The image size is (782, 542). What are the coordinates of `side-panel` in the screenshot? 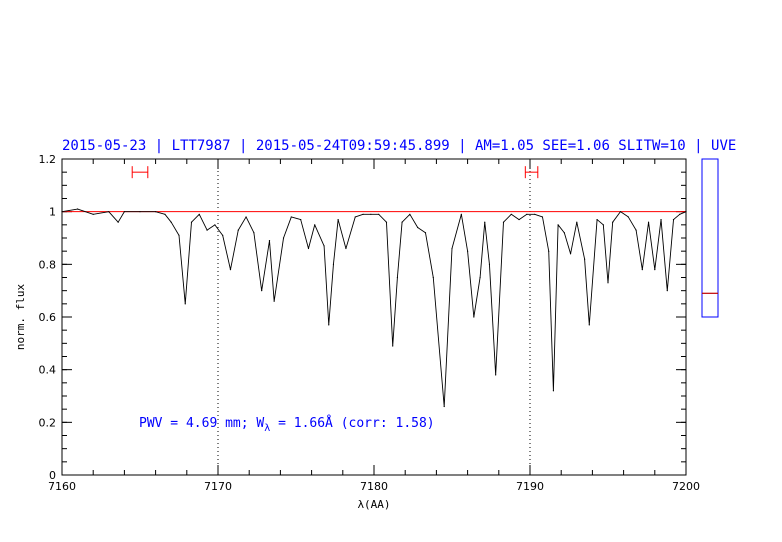 It's located at (710, 238).